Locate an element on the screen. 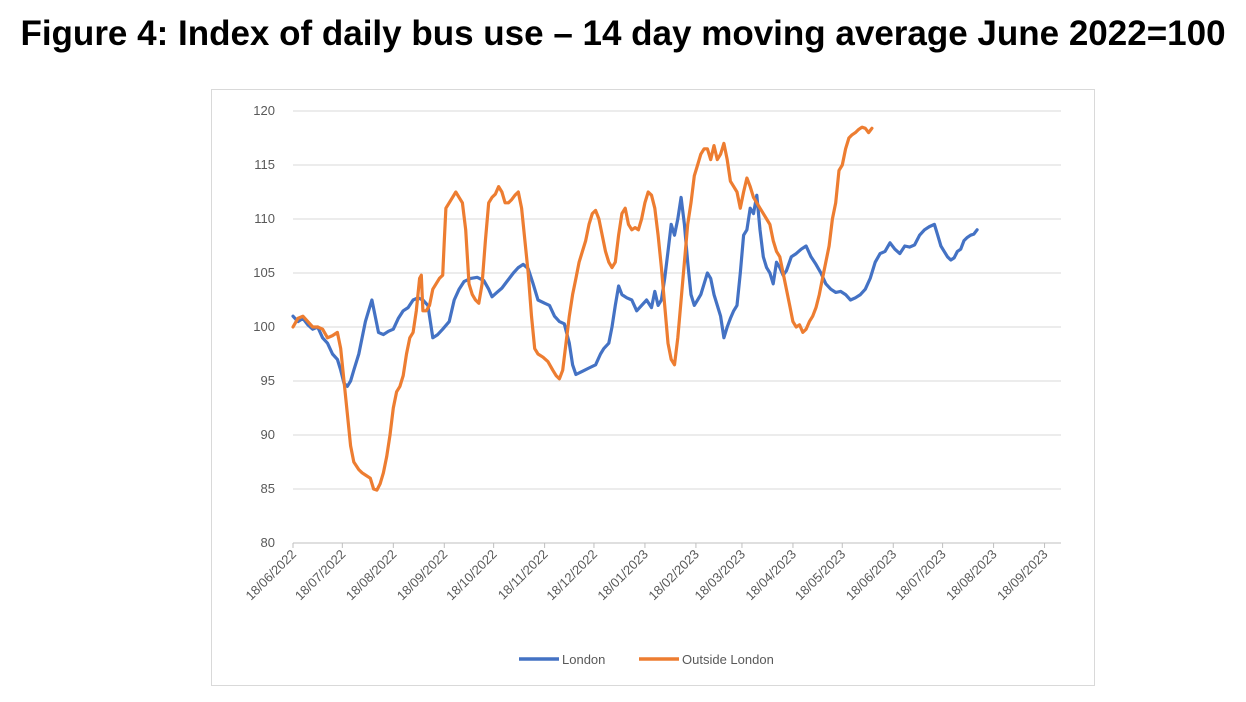  y-tick-label: 80 is located at coordinates (268, 542).